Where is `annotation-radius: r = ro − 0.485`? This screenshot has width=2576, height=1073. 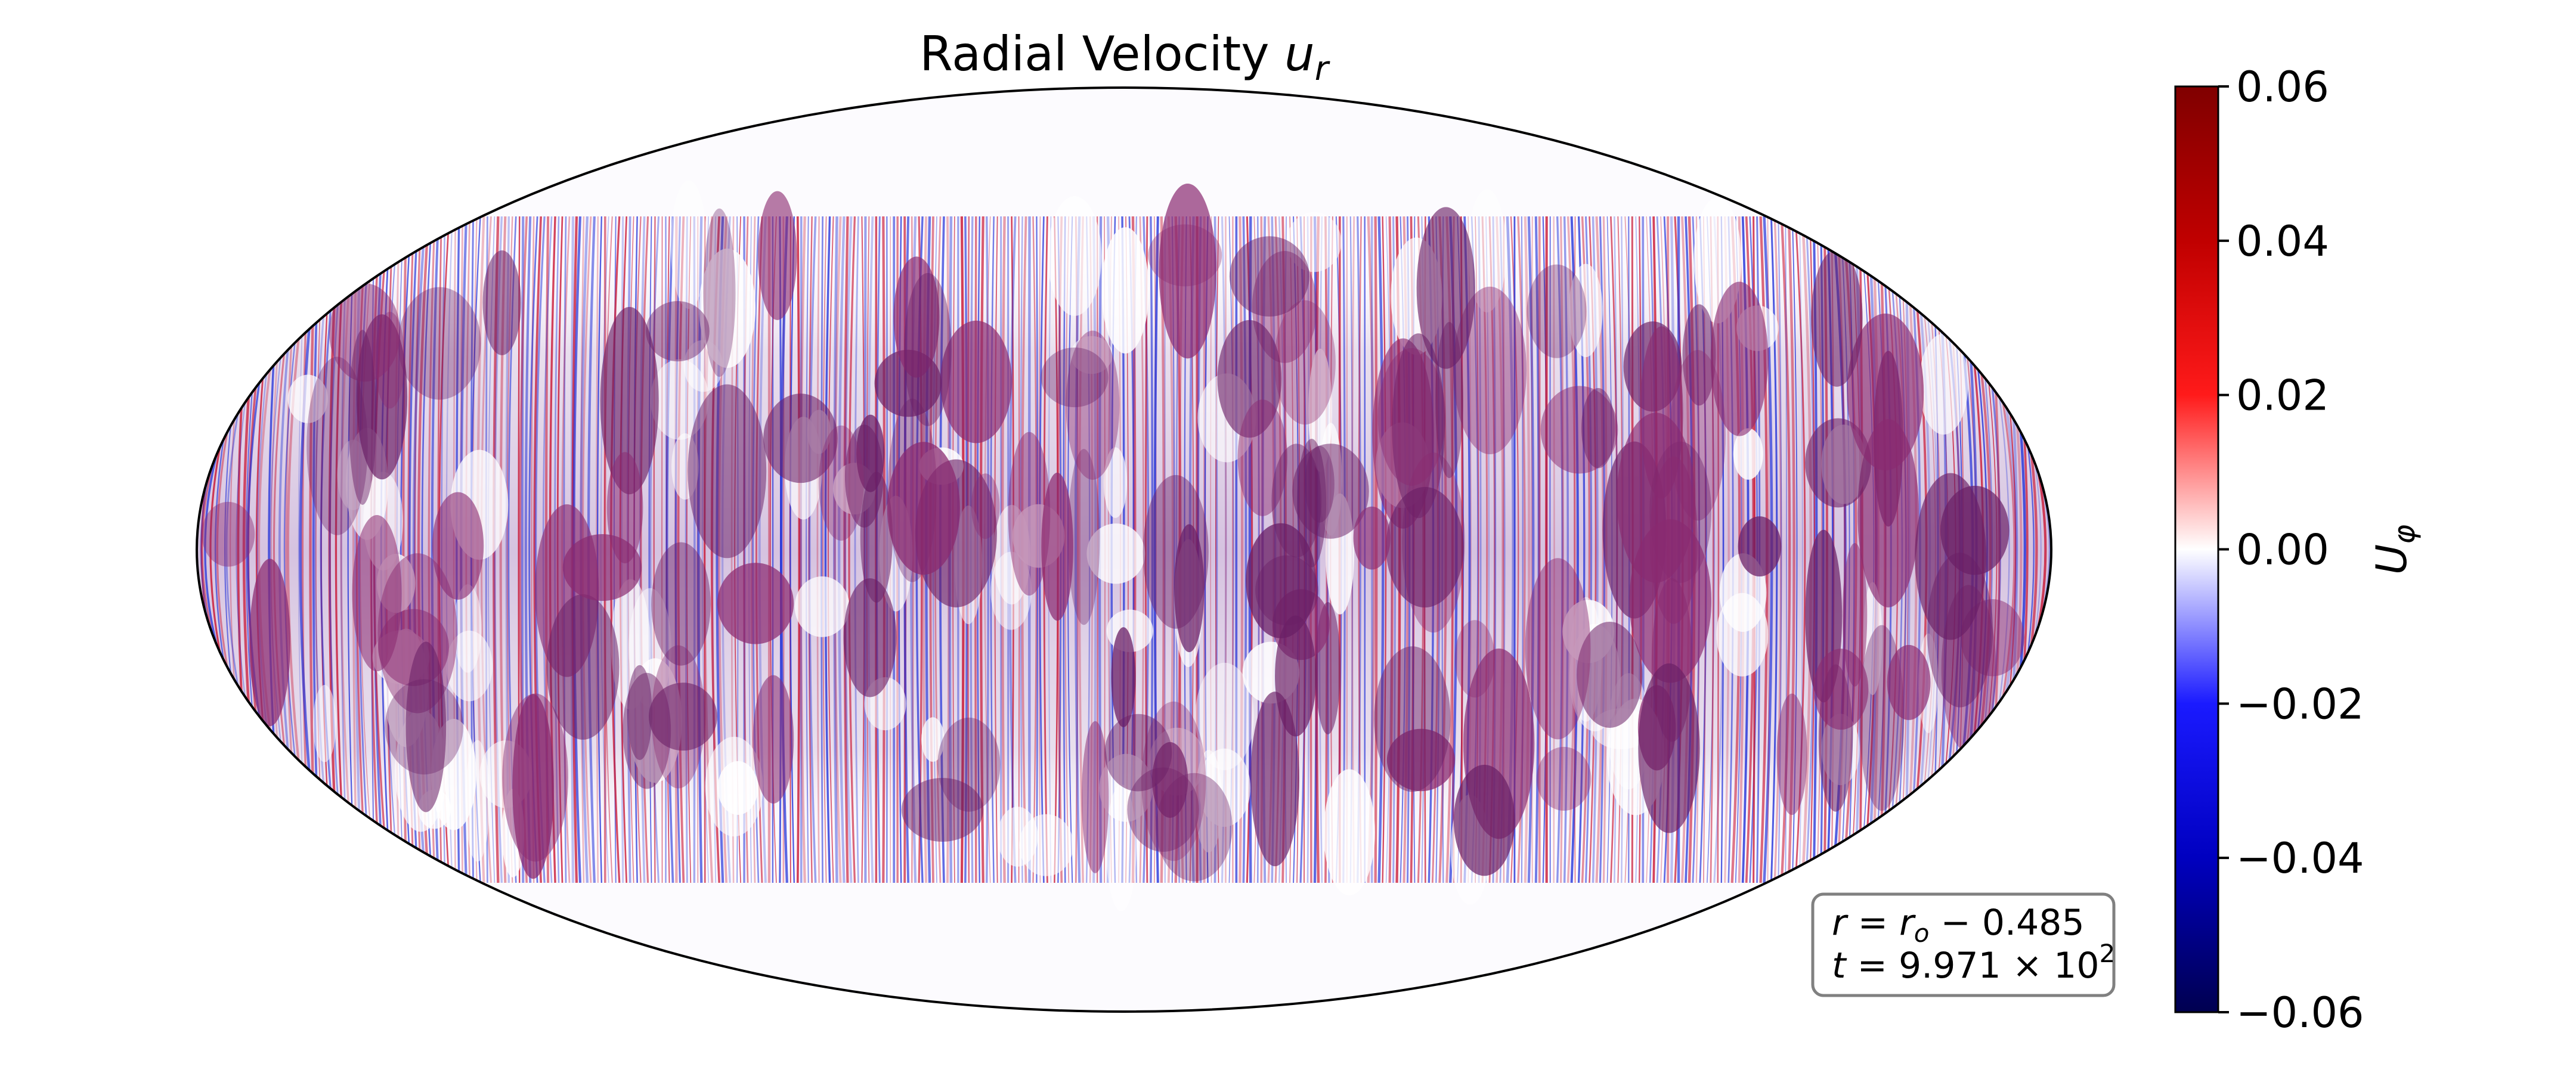 annotation-radius: r = ro − 0.485 is located at coordinates (1959, 925).